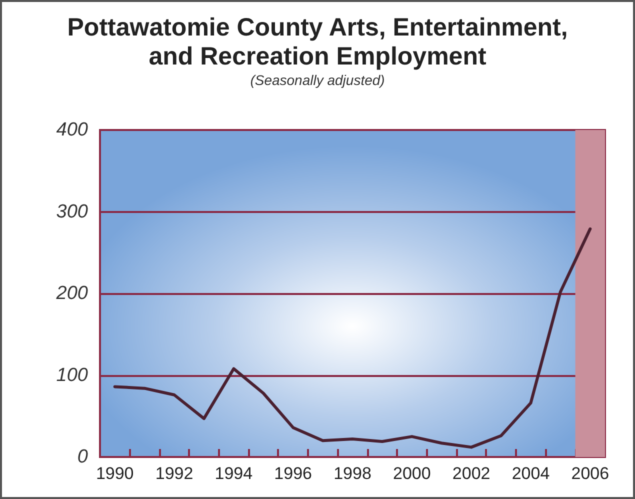 This screenshot has height=499, width=635. Describe the element at coordinates (71, 293) in the screenshot. I see `y-tick-label: 200` at that location.